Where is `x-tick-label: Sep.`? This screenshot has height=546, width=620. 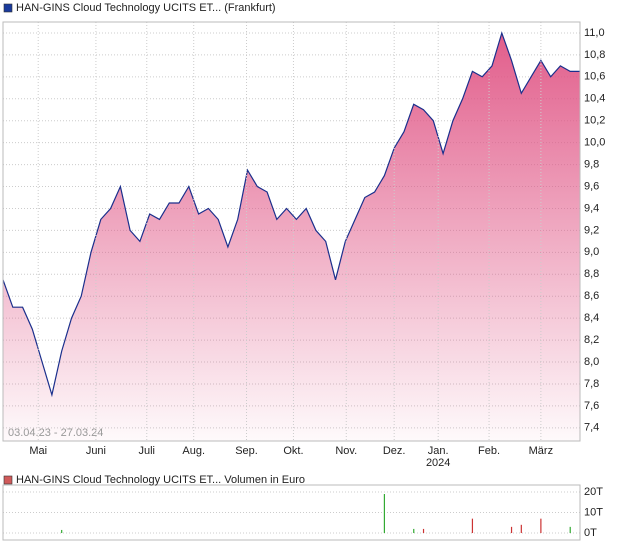 x-tick-label: Sep. is located at coordinates (246, 451).